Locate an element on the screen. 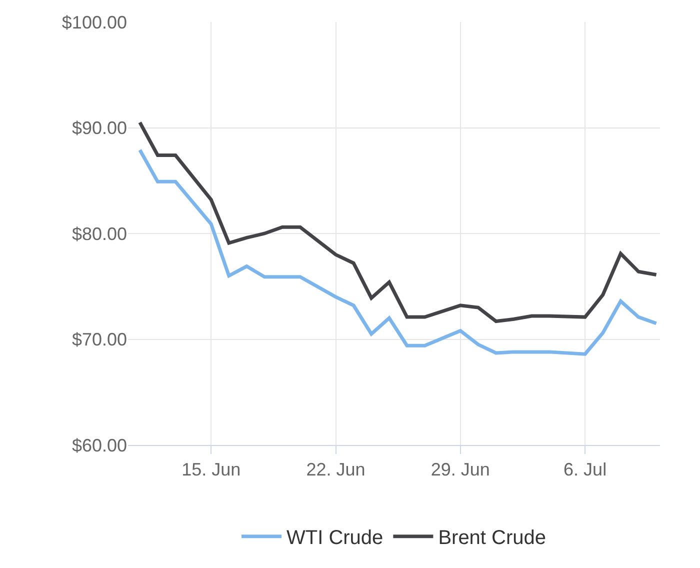 This screenshot has height=568, width=700. y-tick-label: $90.00 is located at coordinates (99, 128).